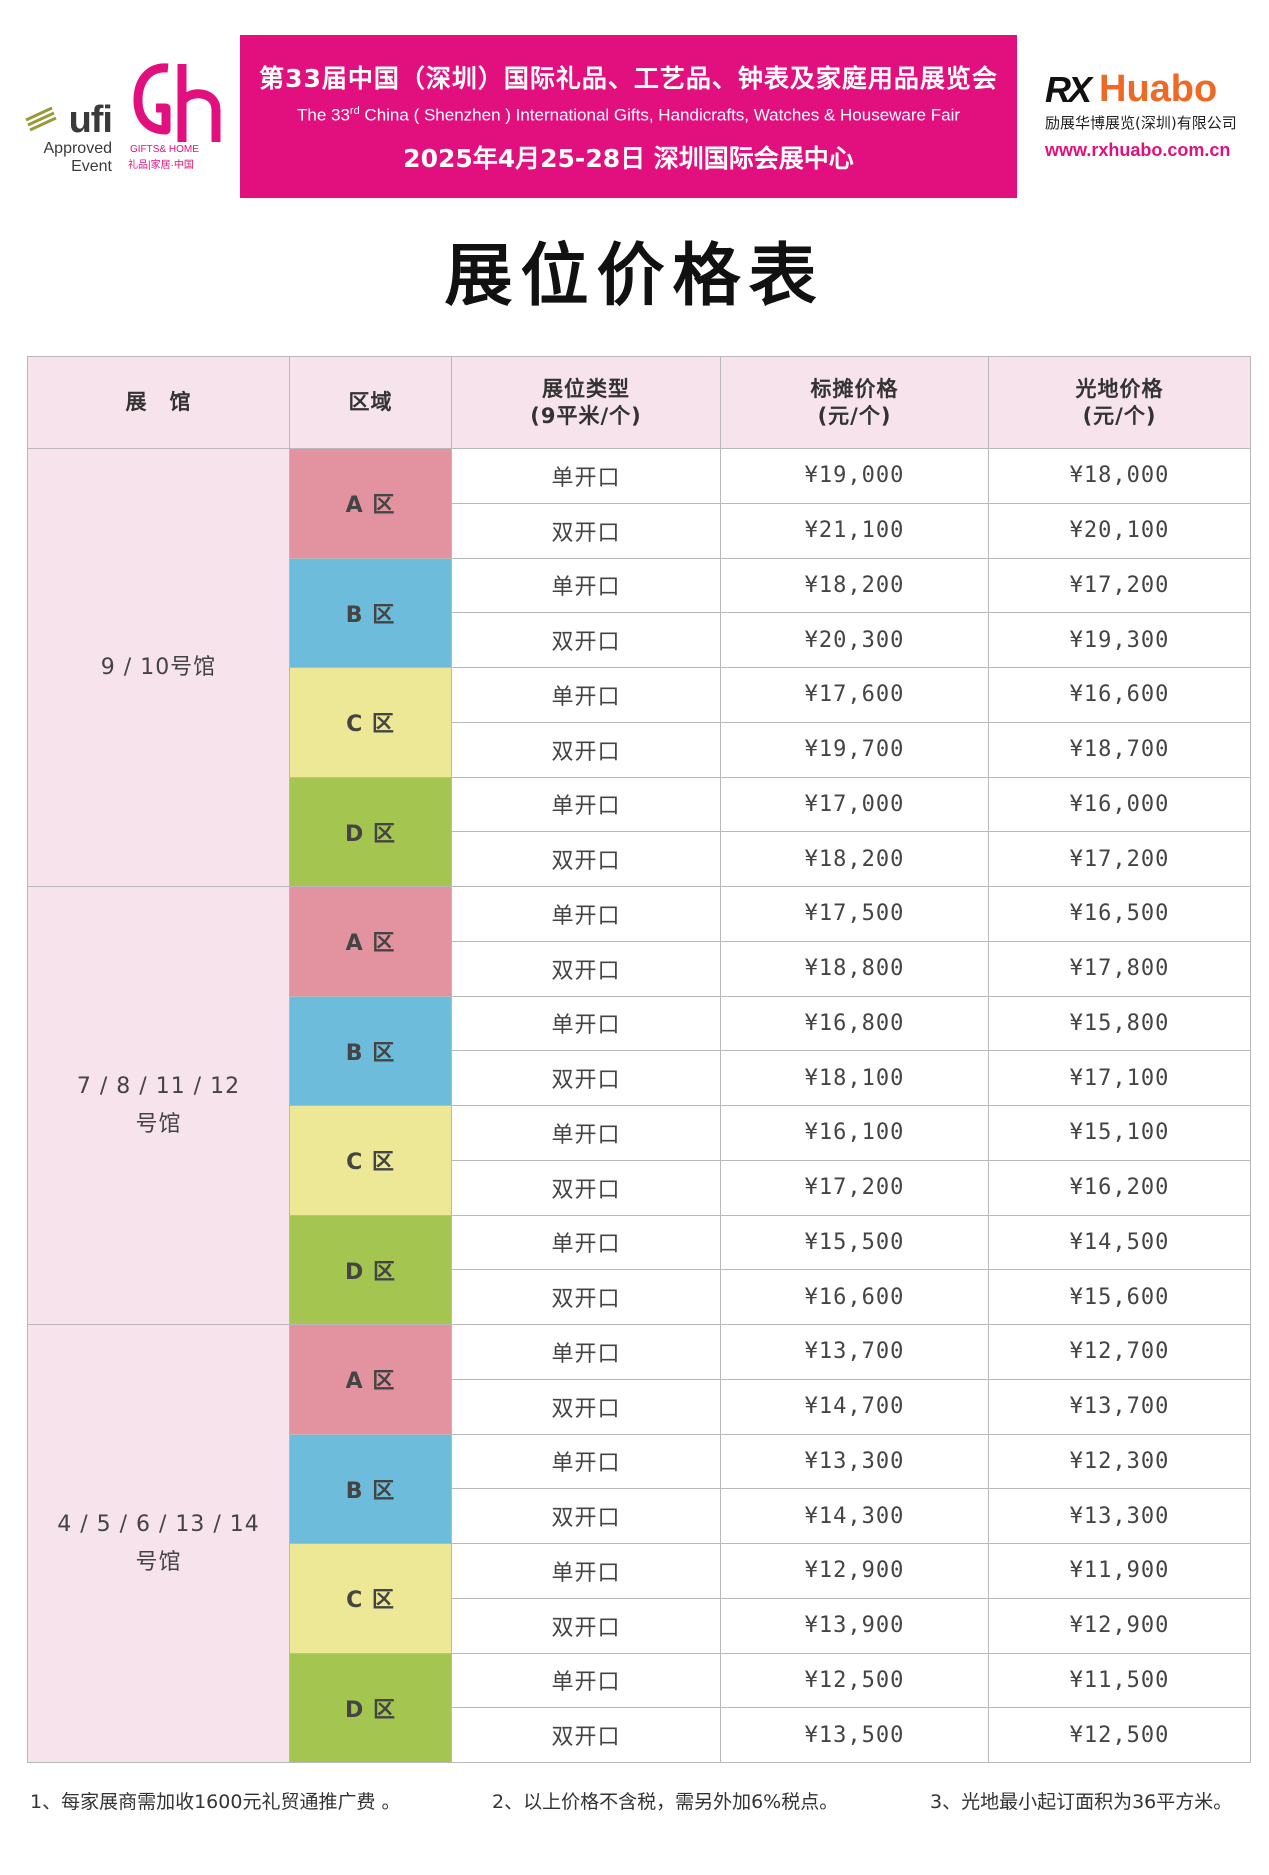 The width and height of the screenshot is (1269, 1875). Describe the element at coordinates (586, 402) in the screenshot. I see `header-booth-type: 展位类型 (9平米/个)` at that location.